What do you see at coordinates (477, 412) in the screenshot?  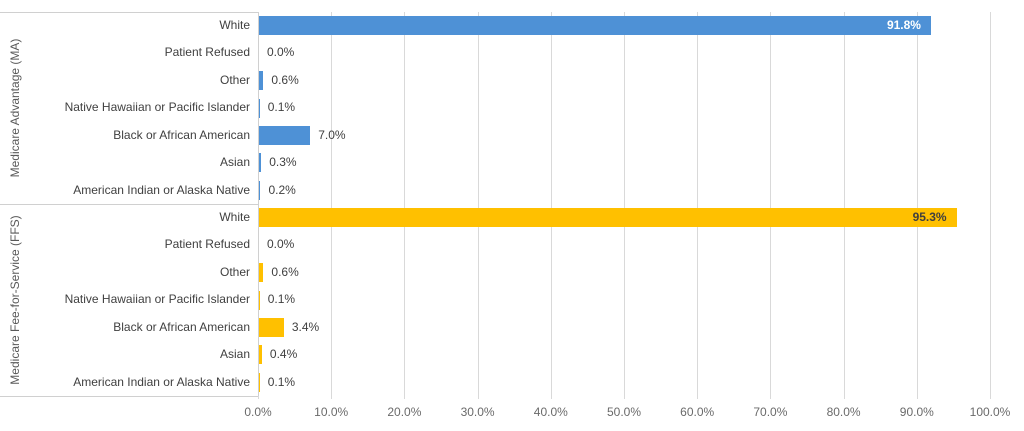 I see `x-axis-tick-label: 30.0%` at bounding box center [477, 412].